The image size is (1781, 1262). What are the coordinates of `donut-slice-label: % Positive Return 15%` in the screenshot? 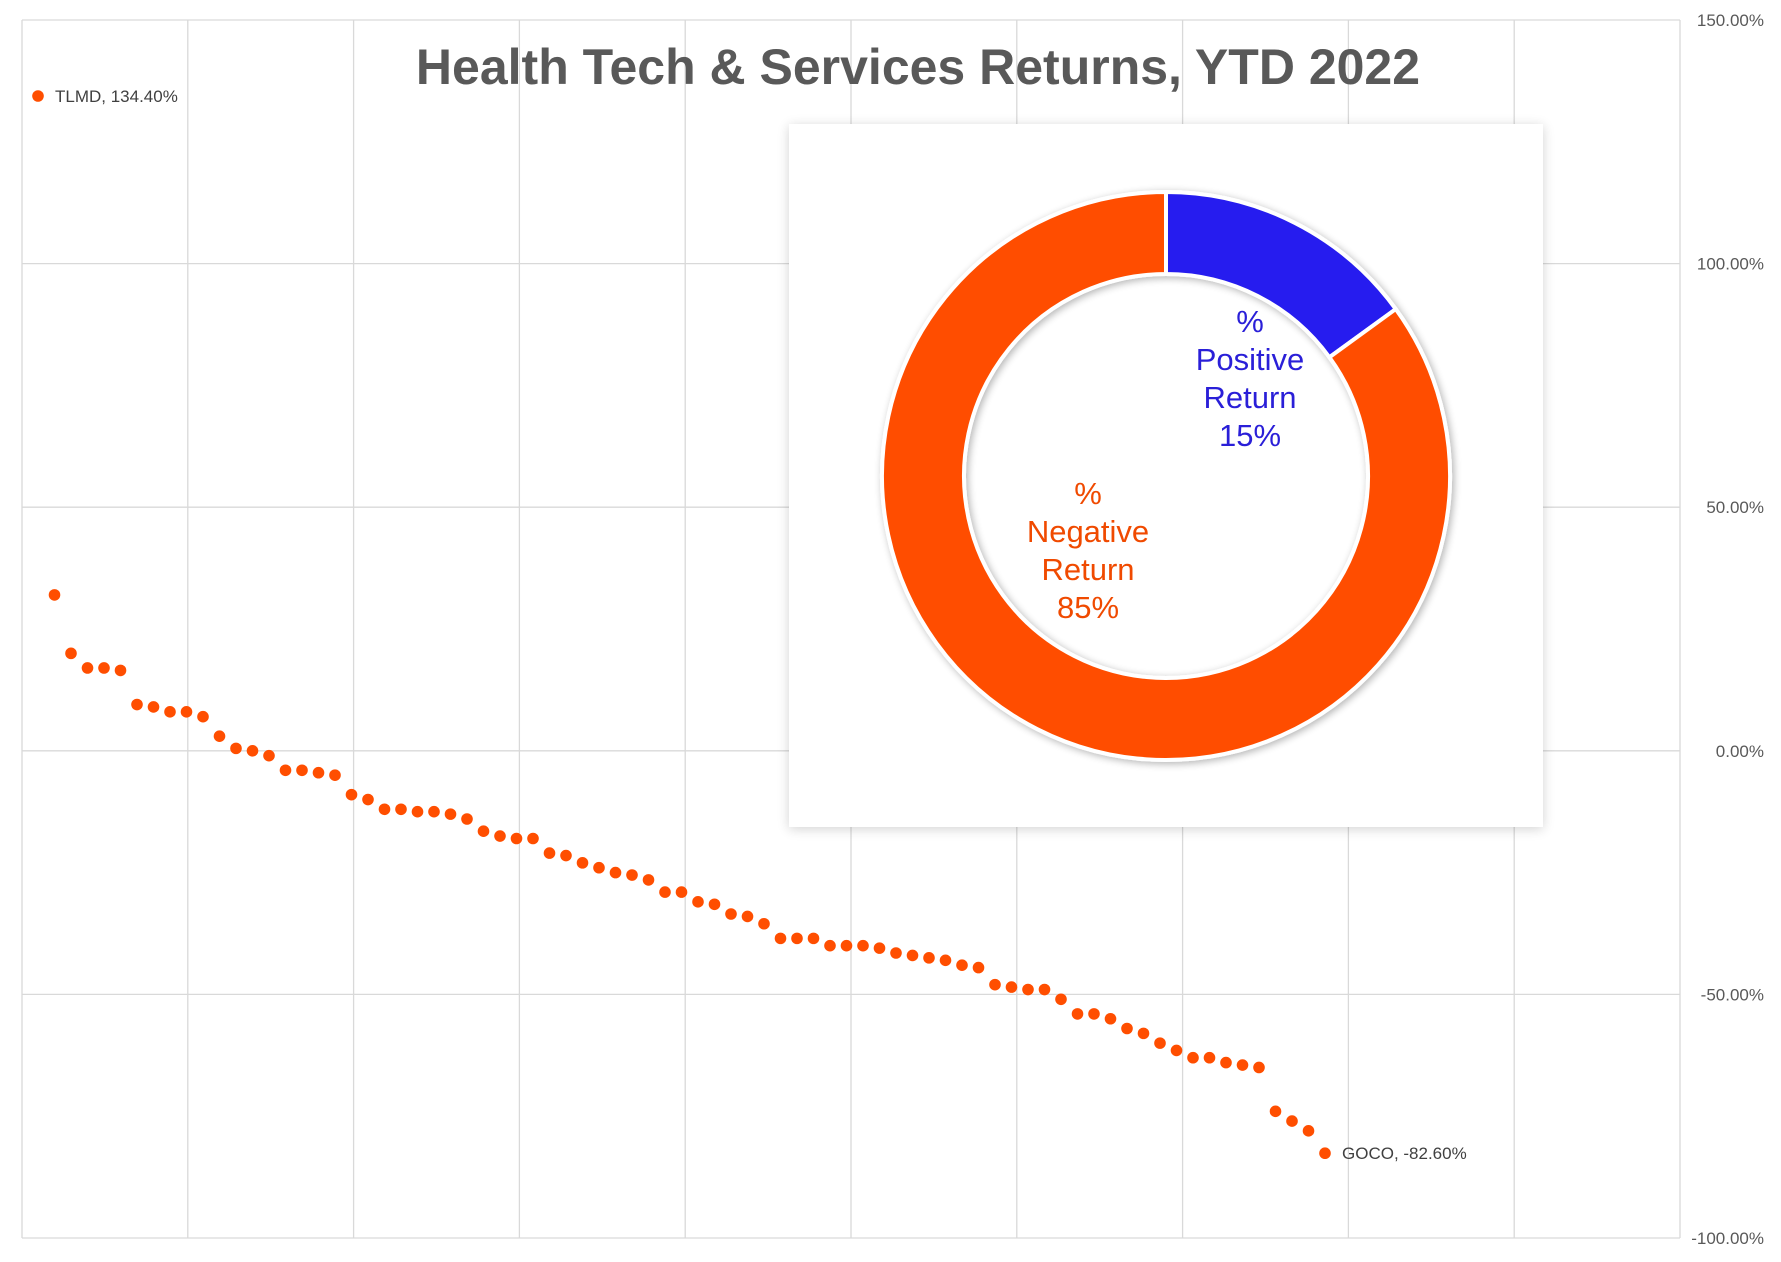 It's located at (1250, 378).